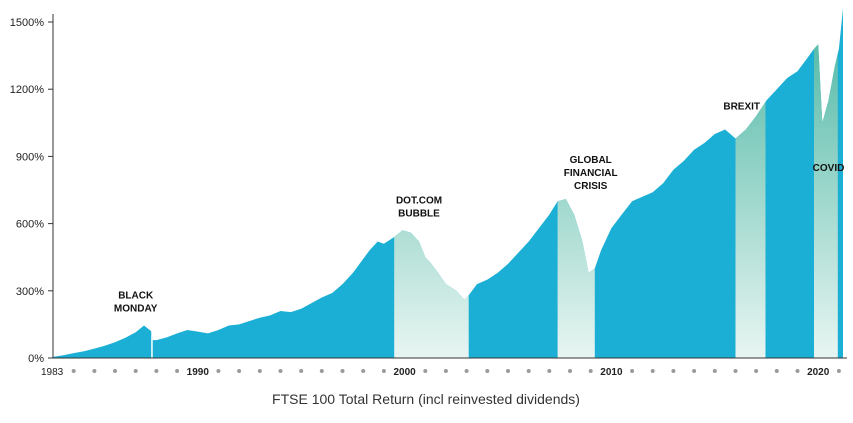 The width and height of the screenshot is (853, 423). What do you see at coordinates (198, 372) in the screenshot?
I see `x-year-label: 1990` at bounding box center [198, 372].